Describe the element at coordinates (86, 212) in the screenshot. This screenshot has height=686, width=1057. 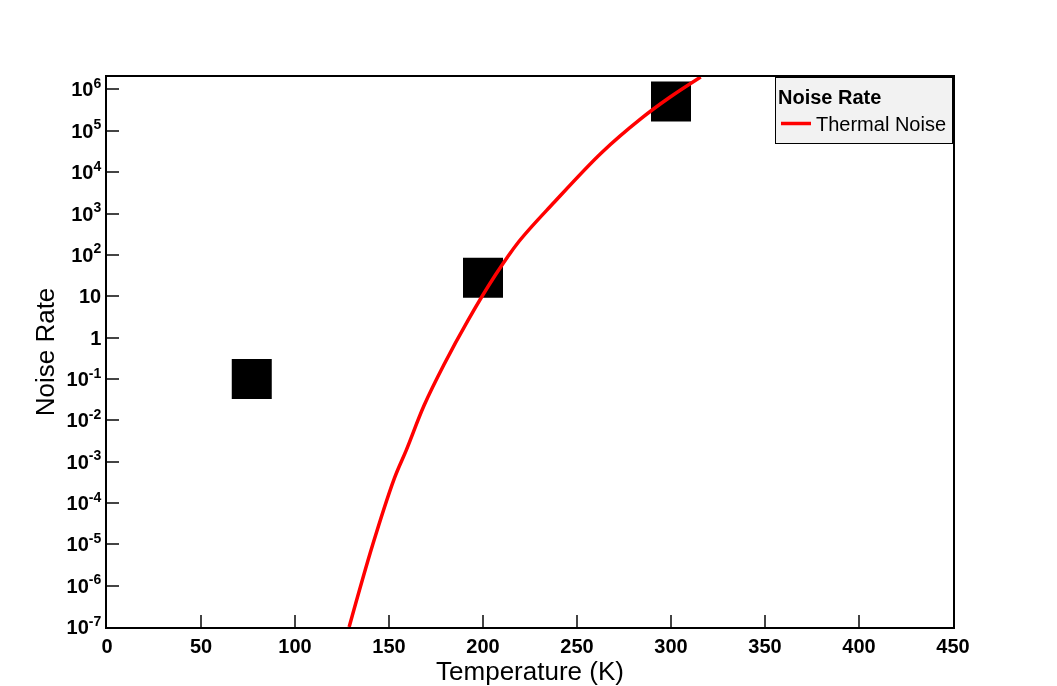
I see `y-tick-label: 10$^{3}$` at that location.